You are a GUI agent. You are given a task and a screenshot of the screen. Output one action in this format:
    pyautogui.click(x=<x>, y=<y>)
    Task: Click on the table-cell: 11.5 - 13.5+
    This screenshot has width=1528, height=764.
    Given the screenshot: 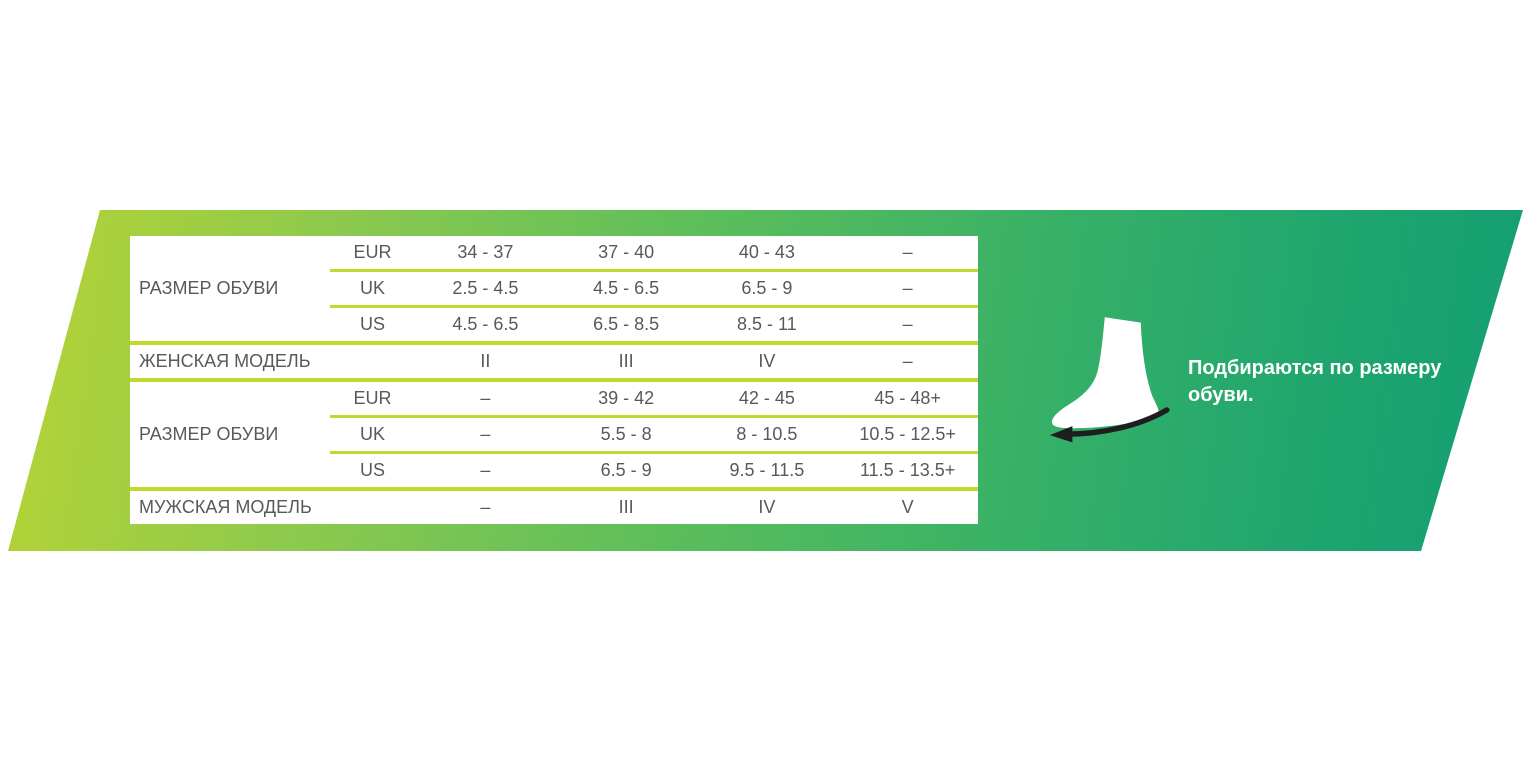 What is the action you would take?
    pyautogui.click(x=908, y=470)
    